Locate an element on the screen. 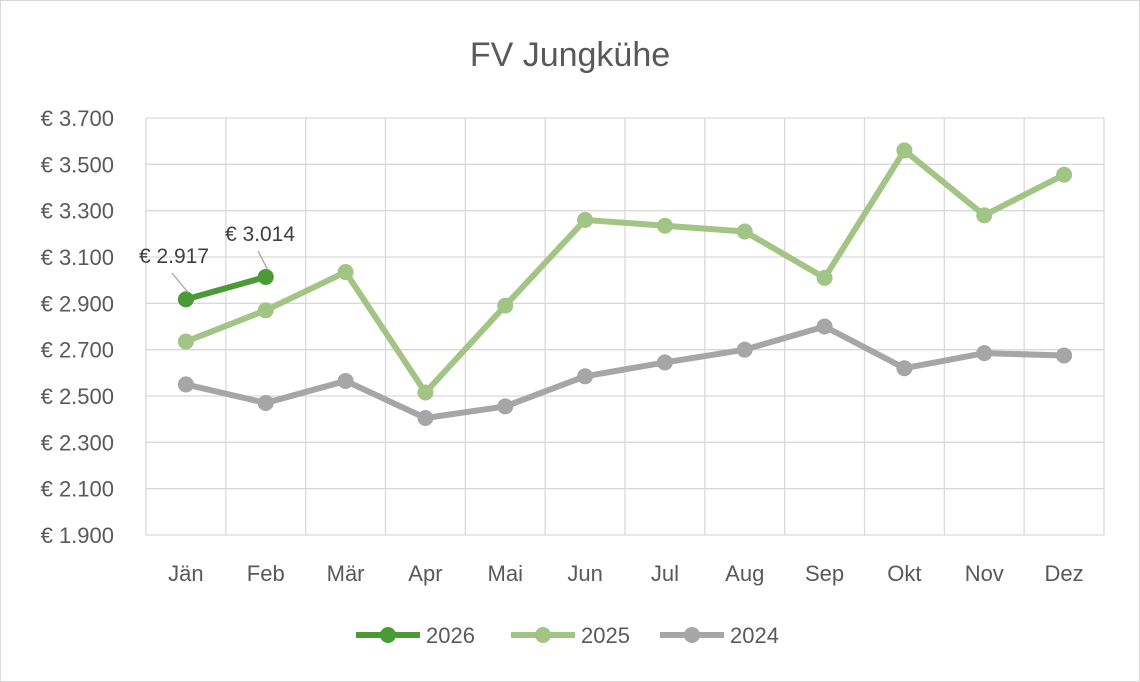  legend-label: 2025 is located at coordinates (605, 635).